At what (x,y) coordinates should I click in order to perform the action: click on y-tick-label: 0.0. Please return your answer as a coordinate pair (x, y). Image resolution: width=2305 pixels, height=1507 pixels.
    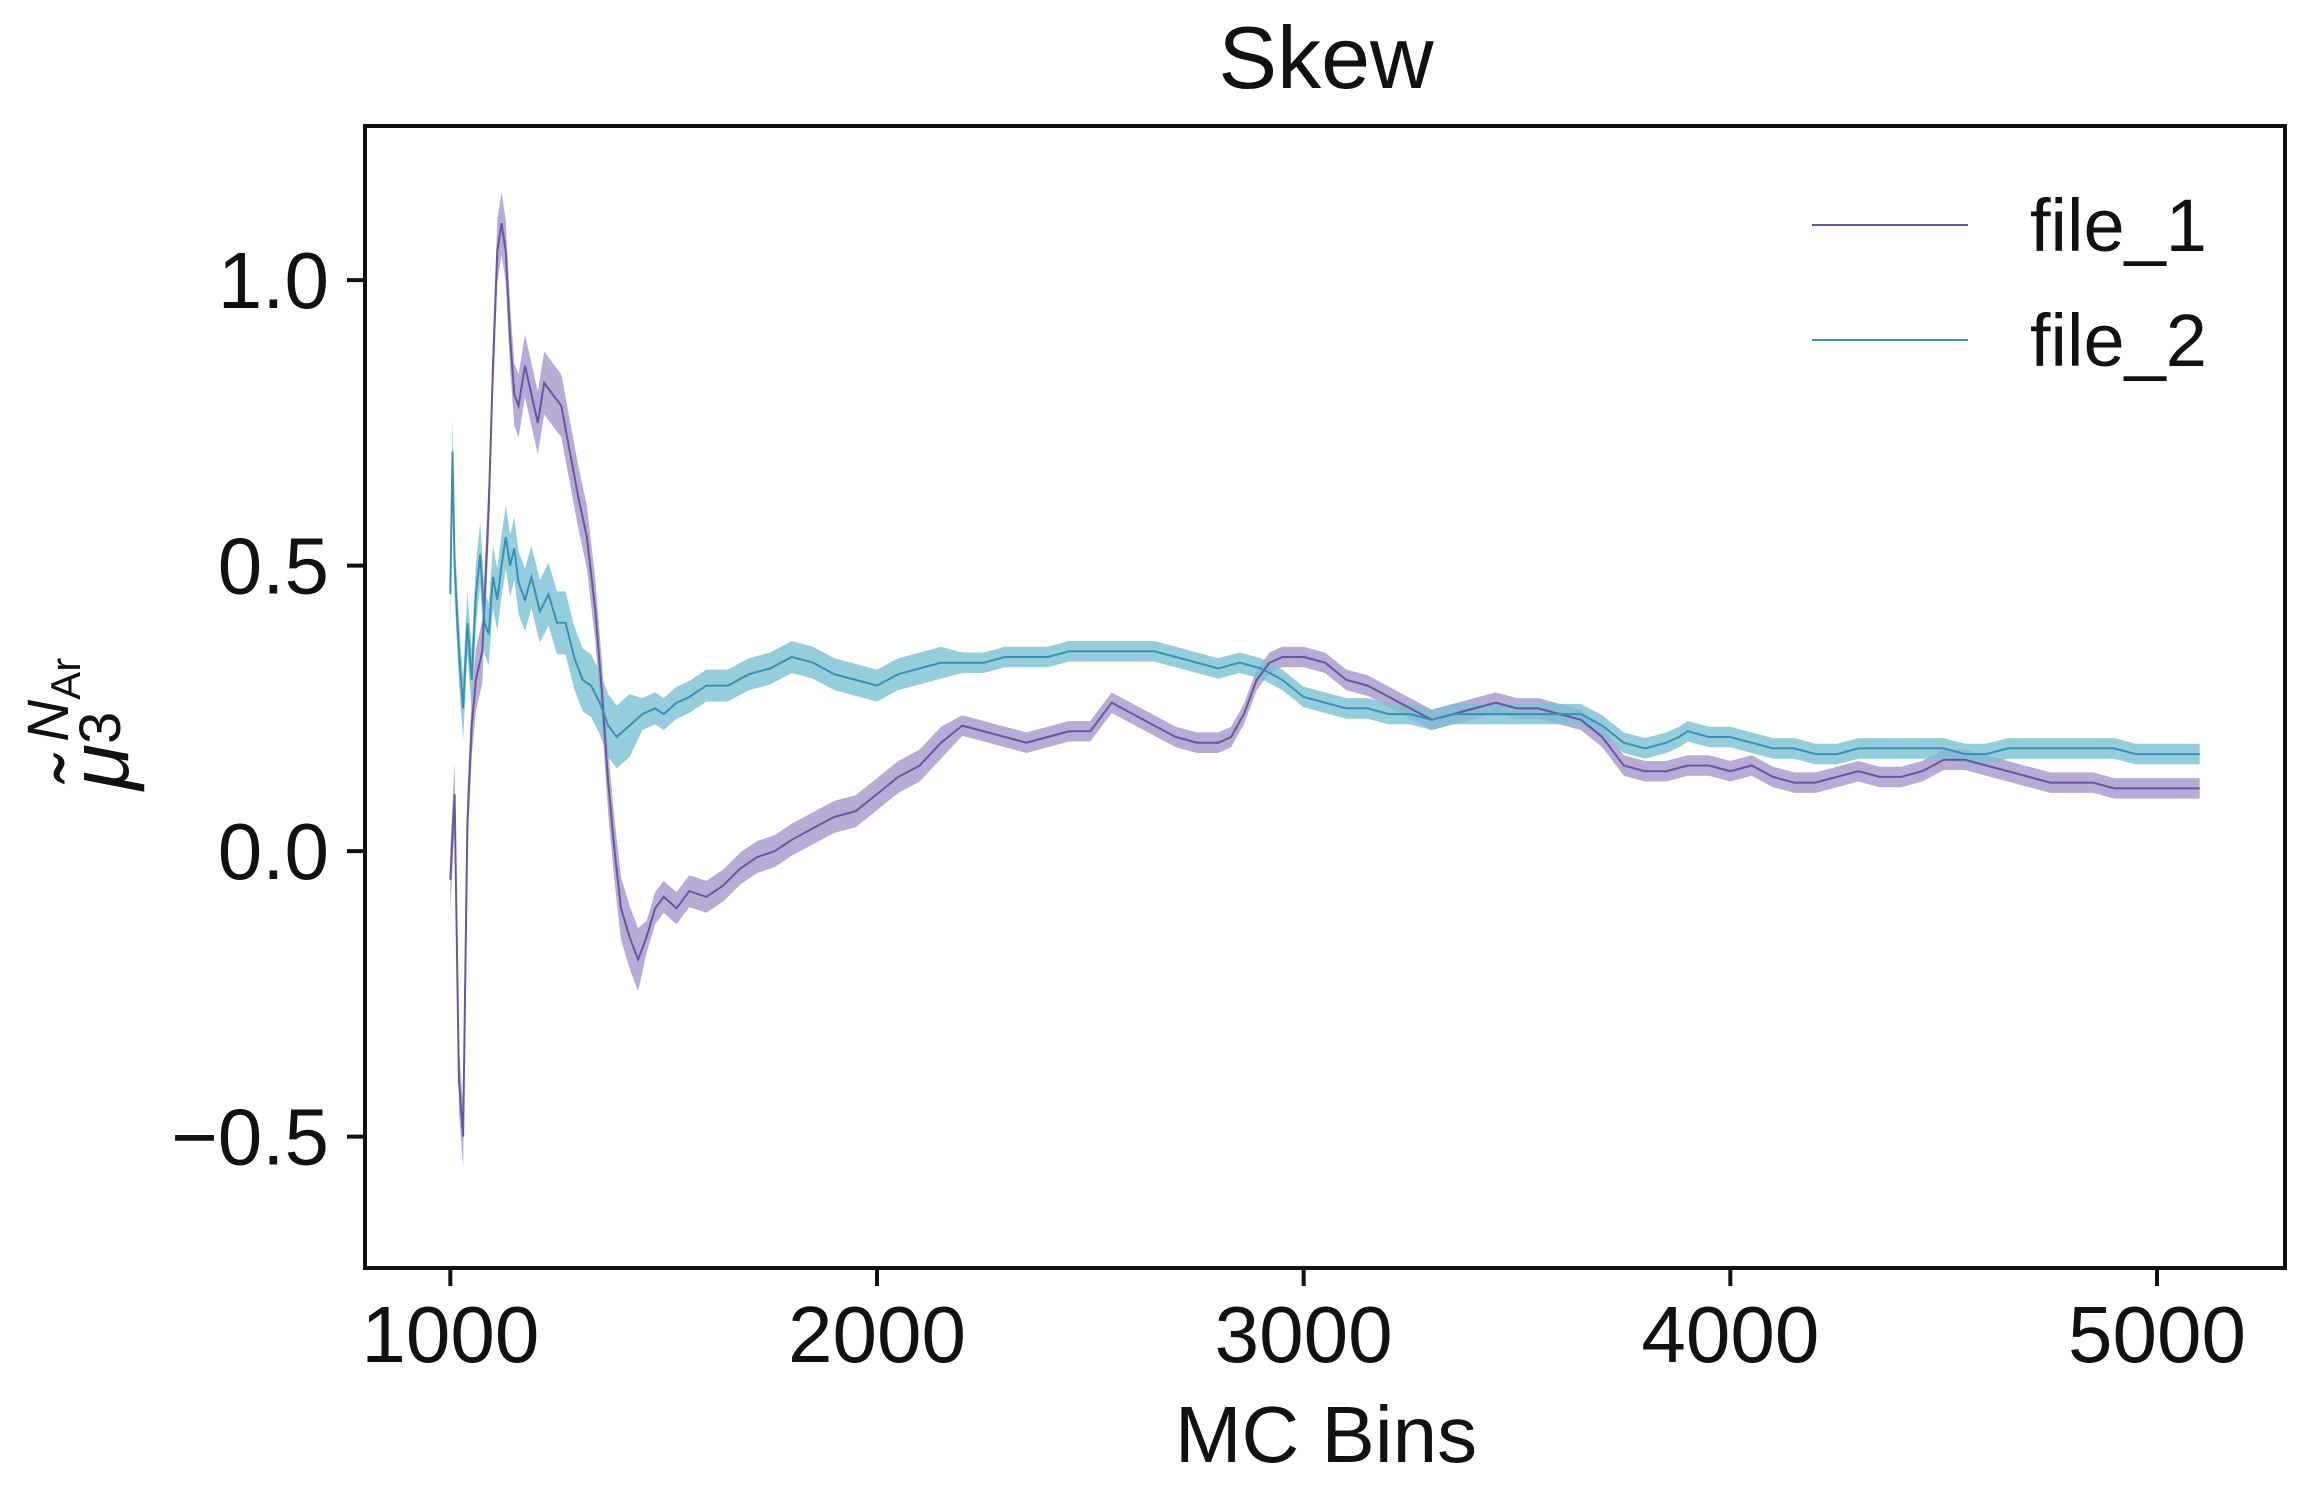
    Looking at the image, I should click on (273, 851).